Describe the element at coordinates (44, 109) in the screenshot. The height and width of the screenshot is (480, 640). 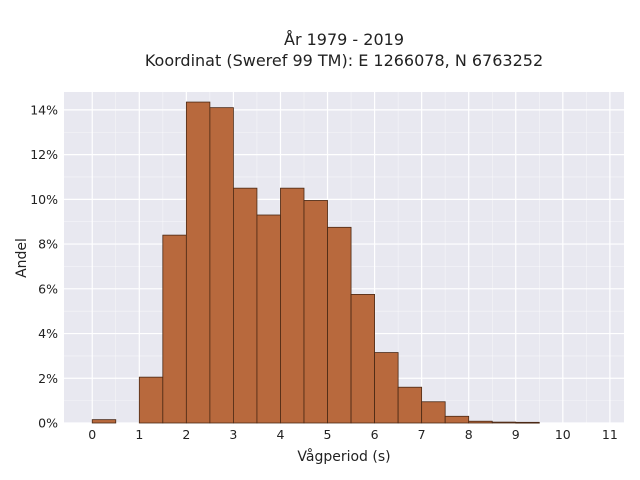
I see `y-tick-label: 14%` at that location.